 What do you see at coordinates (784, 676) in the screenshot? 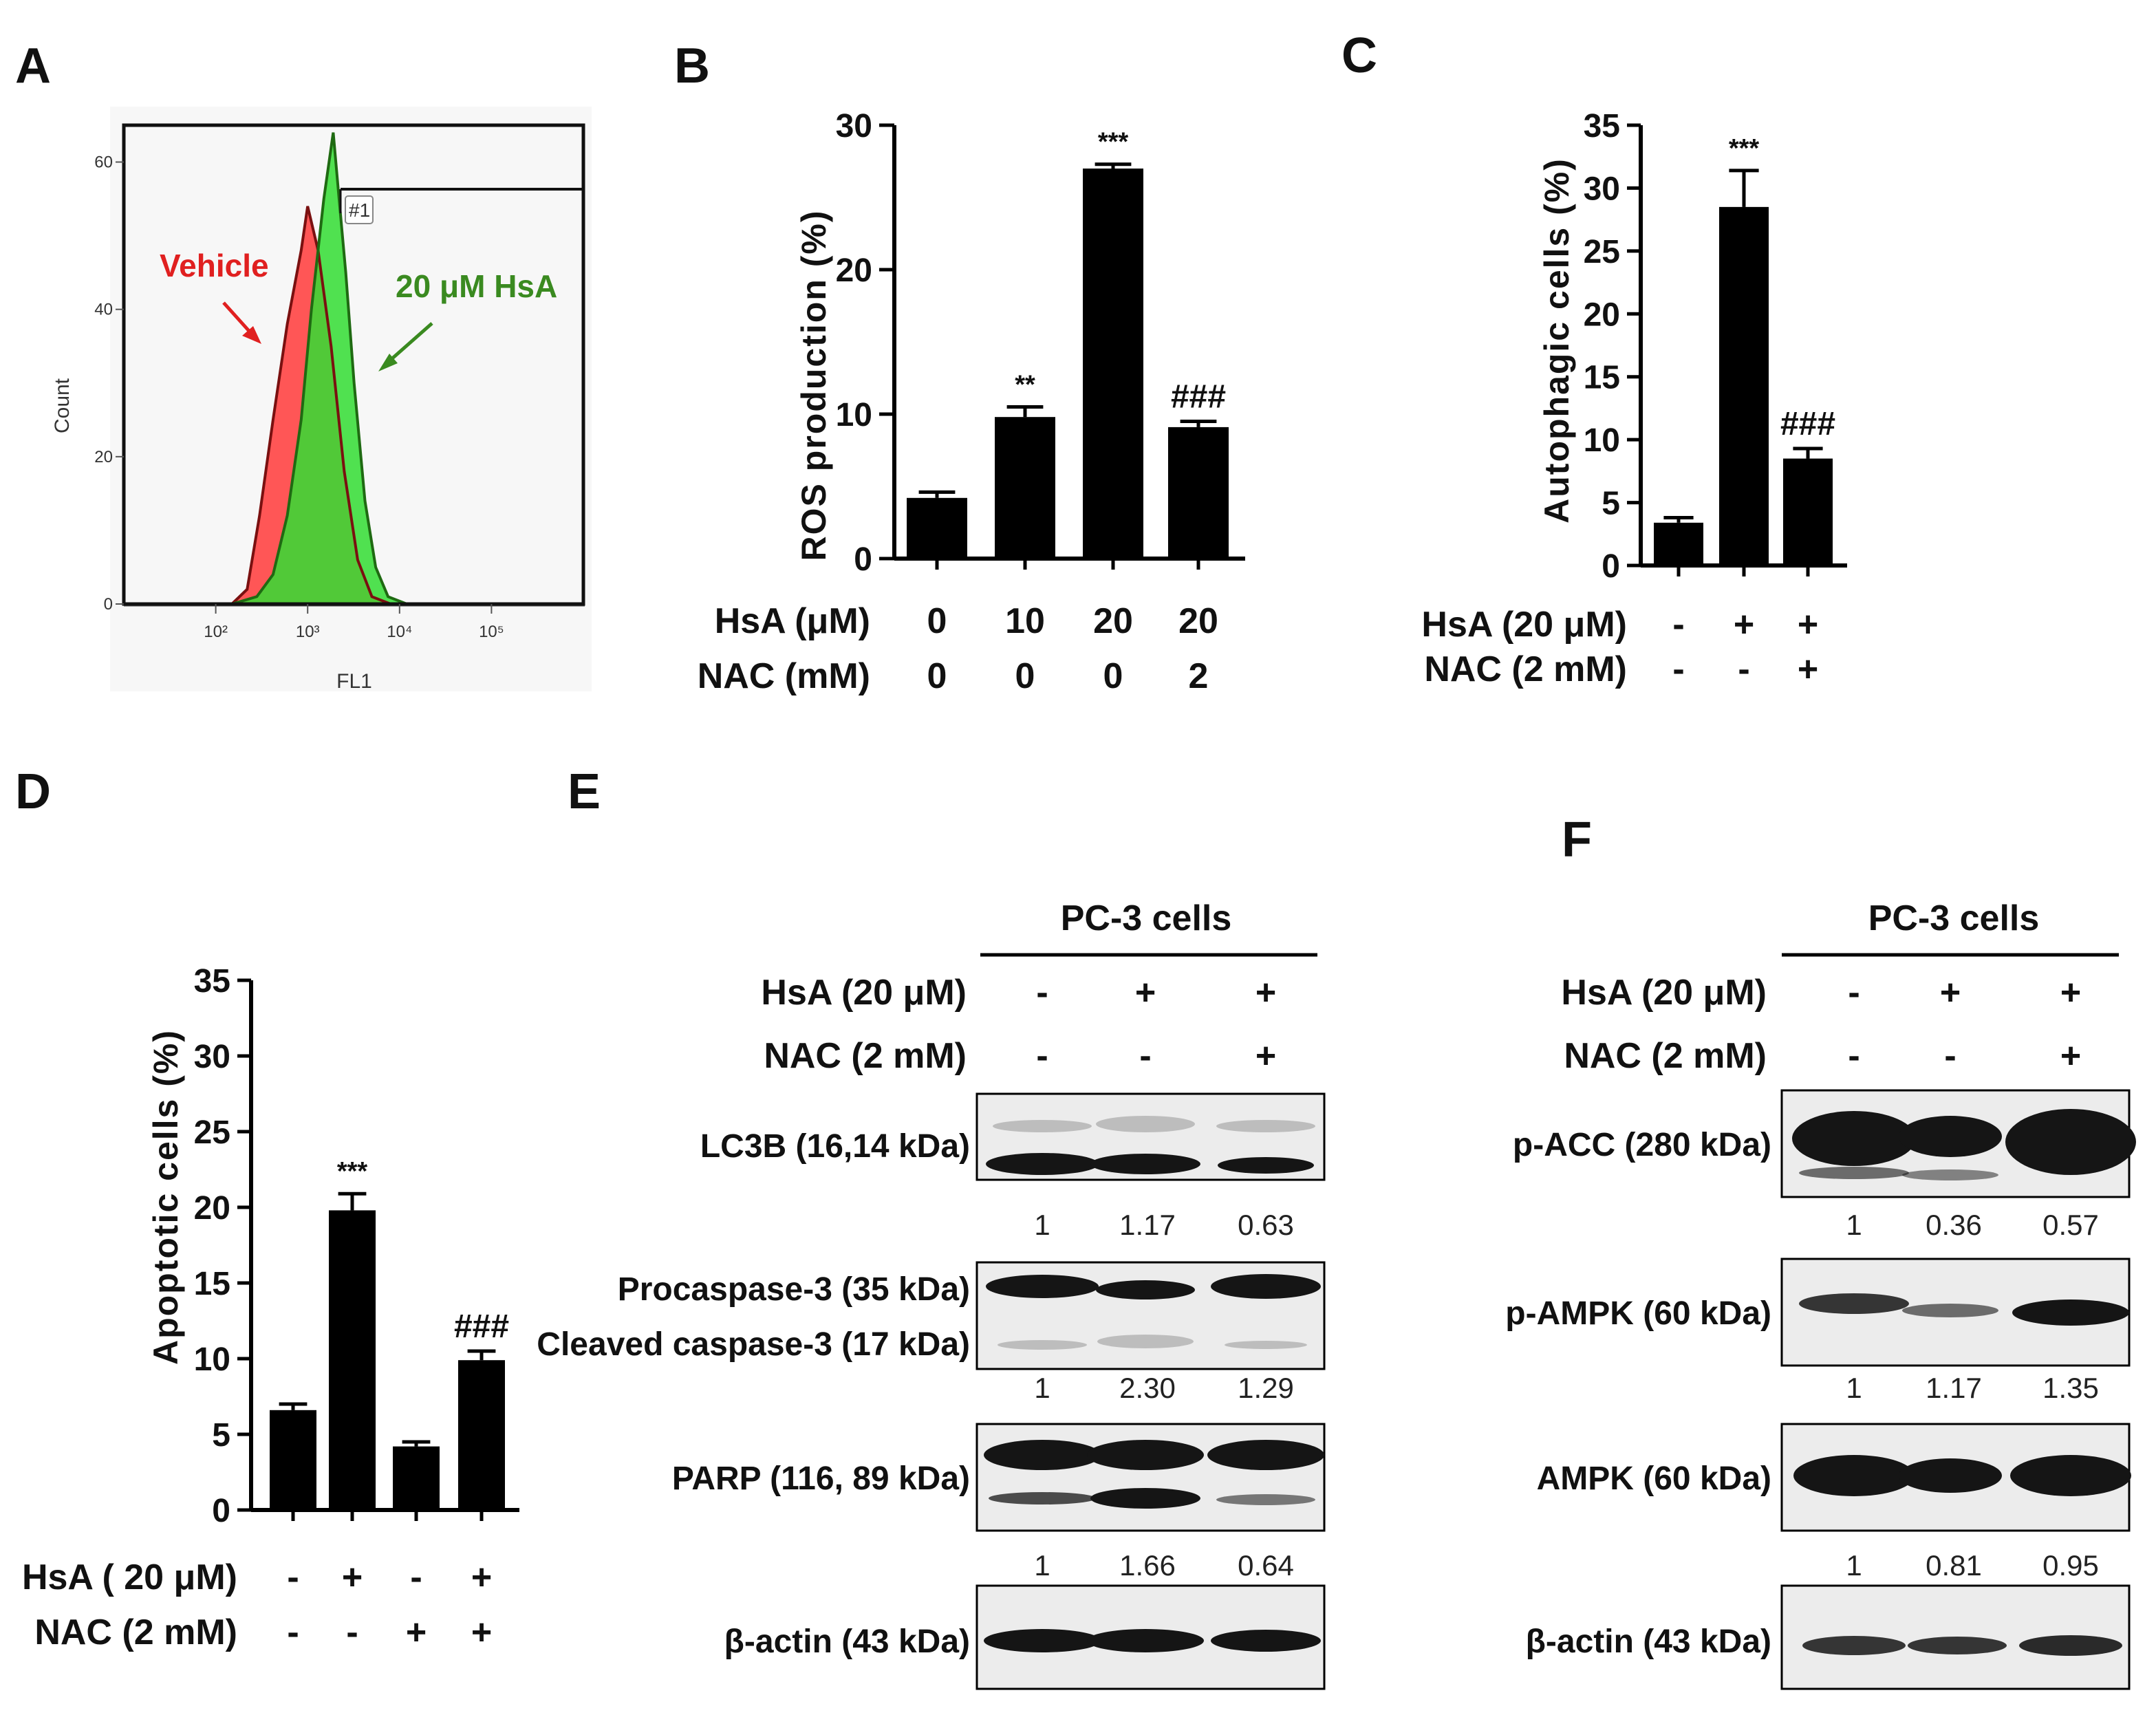
I see `panel-b-cond-label-nac: NAC (mM)` at bounding box center [784, 676].